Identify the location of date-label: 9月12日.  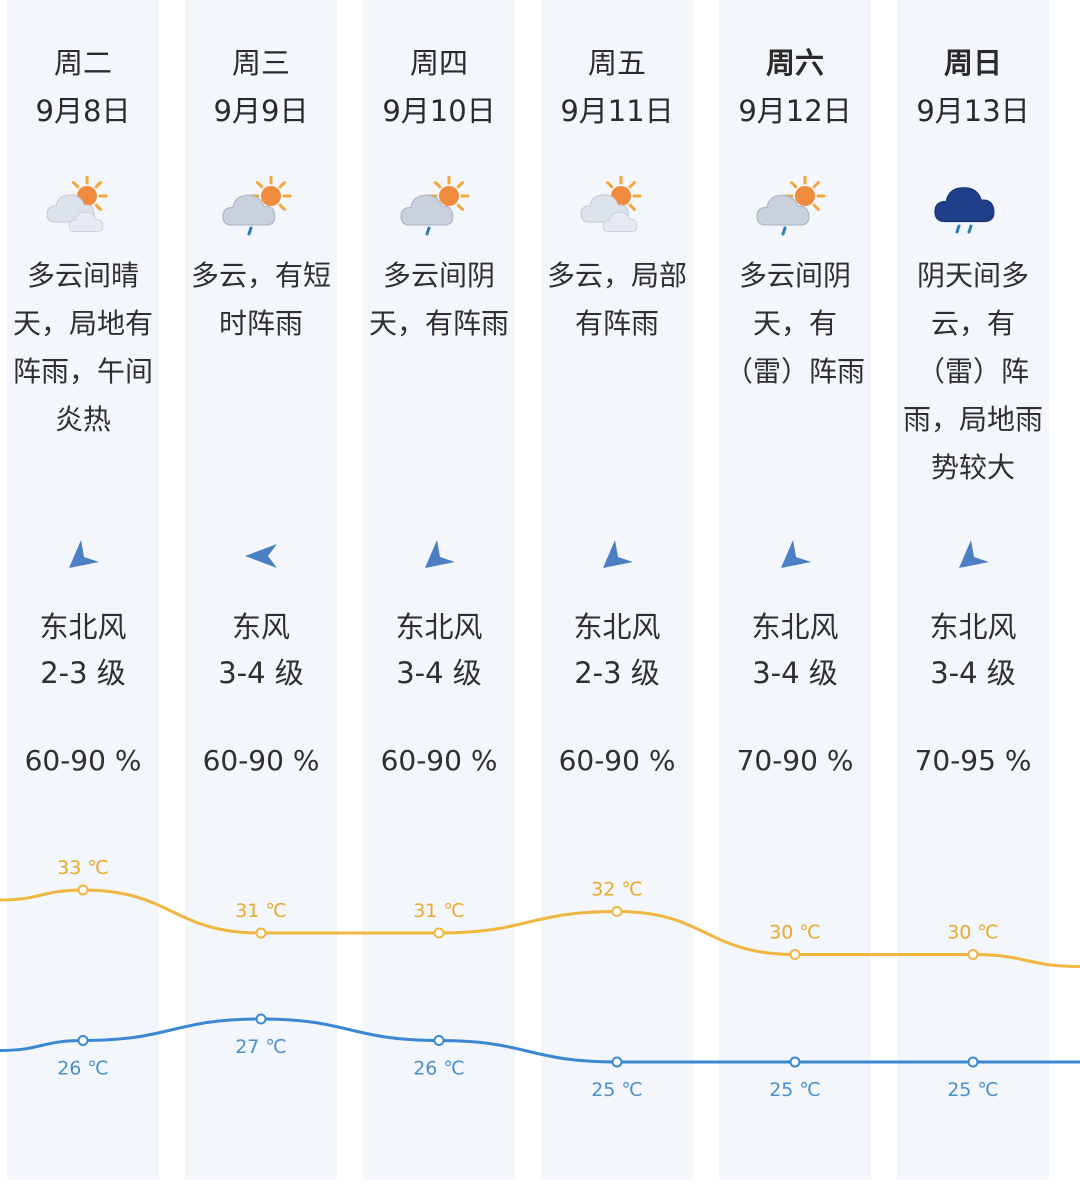
(795, 111).